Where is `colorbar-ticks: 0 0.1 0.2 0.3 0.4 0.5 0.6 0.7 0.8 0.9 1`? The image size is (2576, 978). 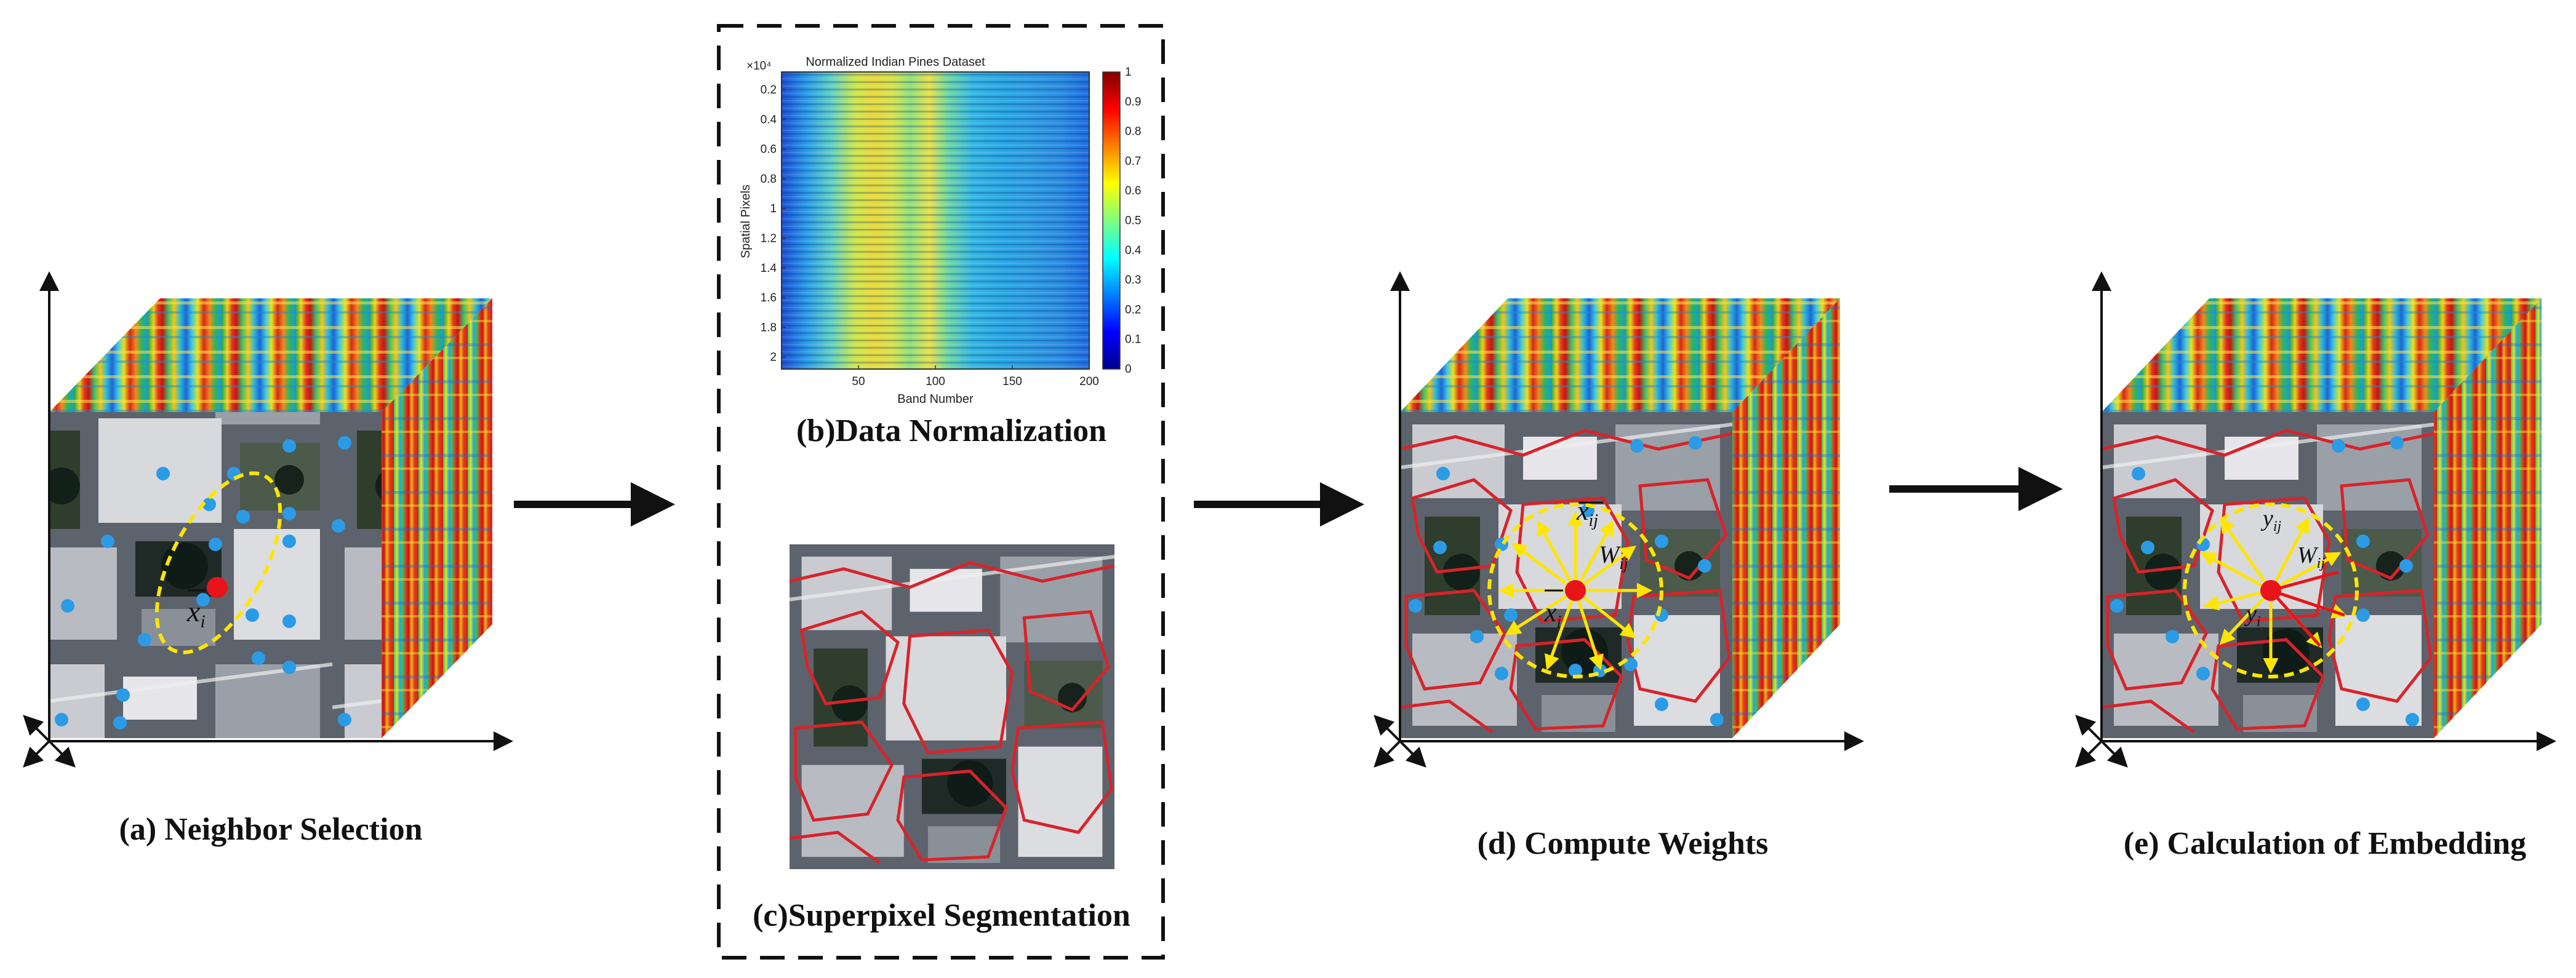 colorbar-ticks: 0 0.1 0.2 0.3 0.4 0.5 0.6 0.7 0.8 0.9 1 is located at coordinates (1133, 221).